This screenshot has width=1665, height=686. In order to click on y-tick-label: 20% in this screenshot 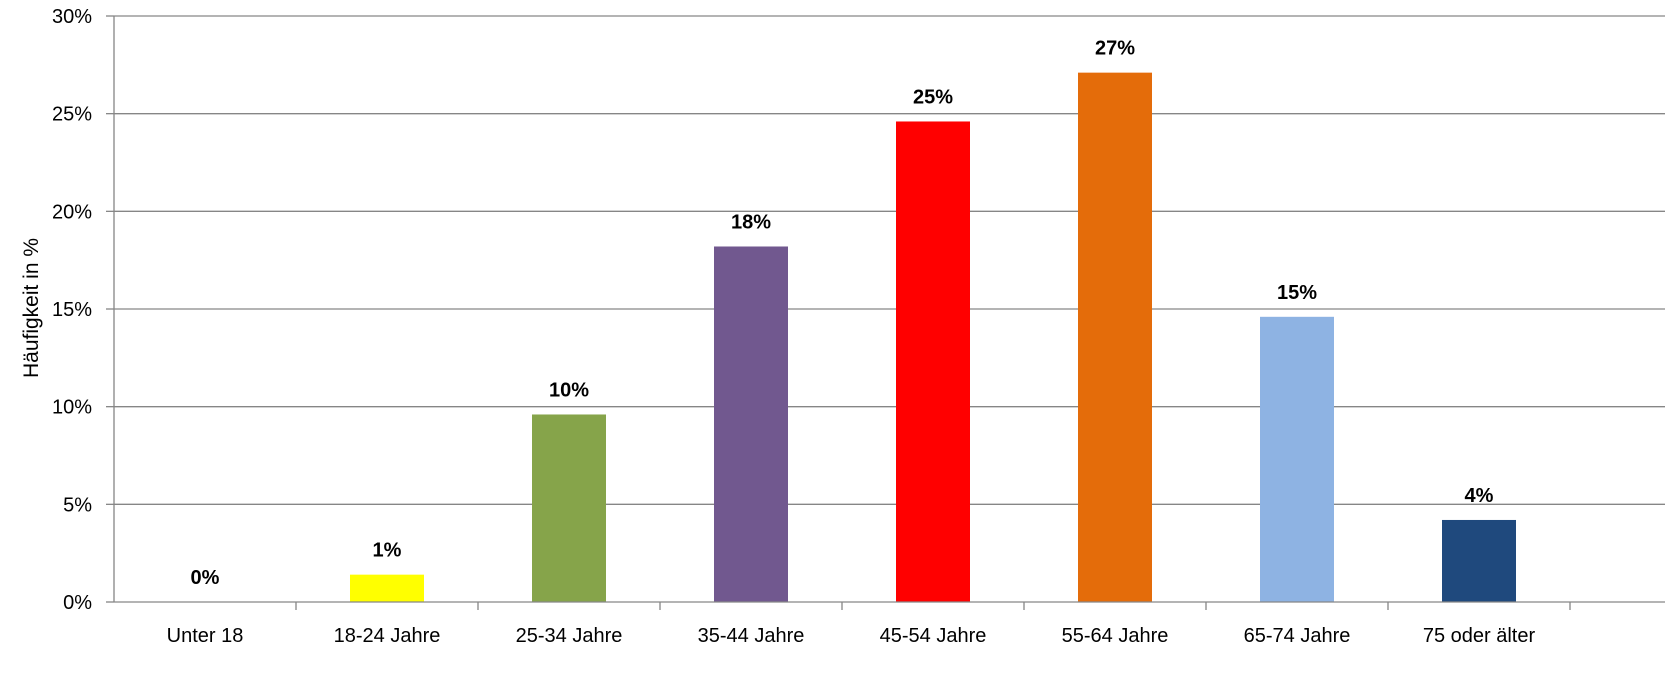, I will do `click(72, 212)`.